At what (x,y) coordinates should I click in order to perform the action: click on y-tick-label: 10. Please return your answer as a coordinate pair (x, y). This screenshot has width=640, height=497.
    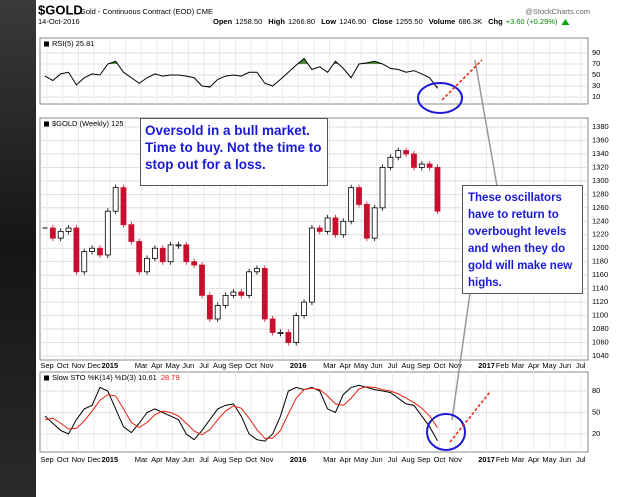
    Looking at the image, I should click on (596, 96).